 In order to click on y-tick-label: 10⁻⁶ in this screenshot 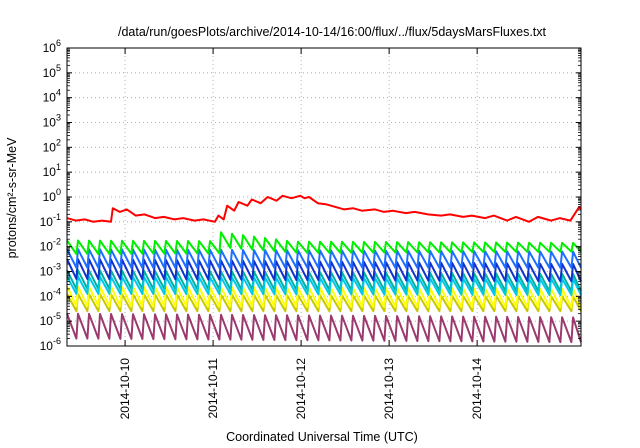, I will do `click(50, 344)`.